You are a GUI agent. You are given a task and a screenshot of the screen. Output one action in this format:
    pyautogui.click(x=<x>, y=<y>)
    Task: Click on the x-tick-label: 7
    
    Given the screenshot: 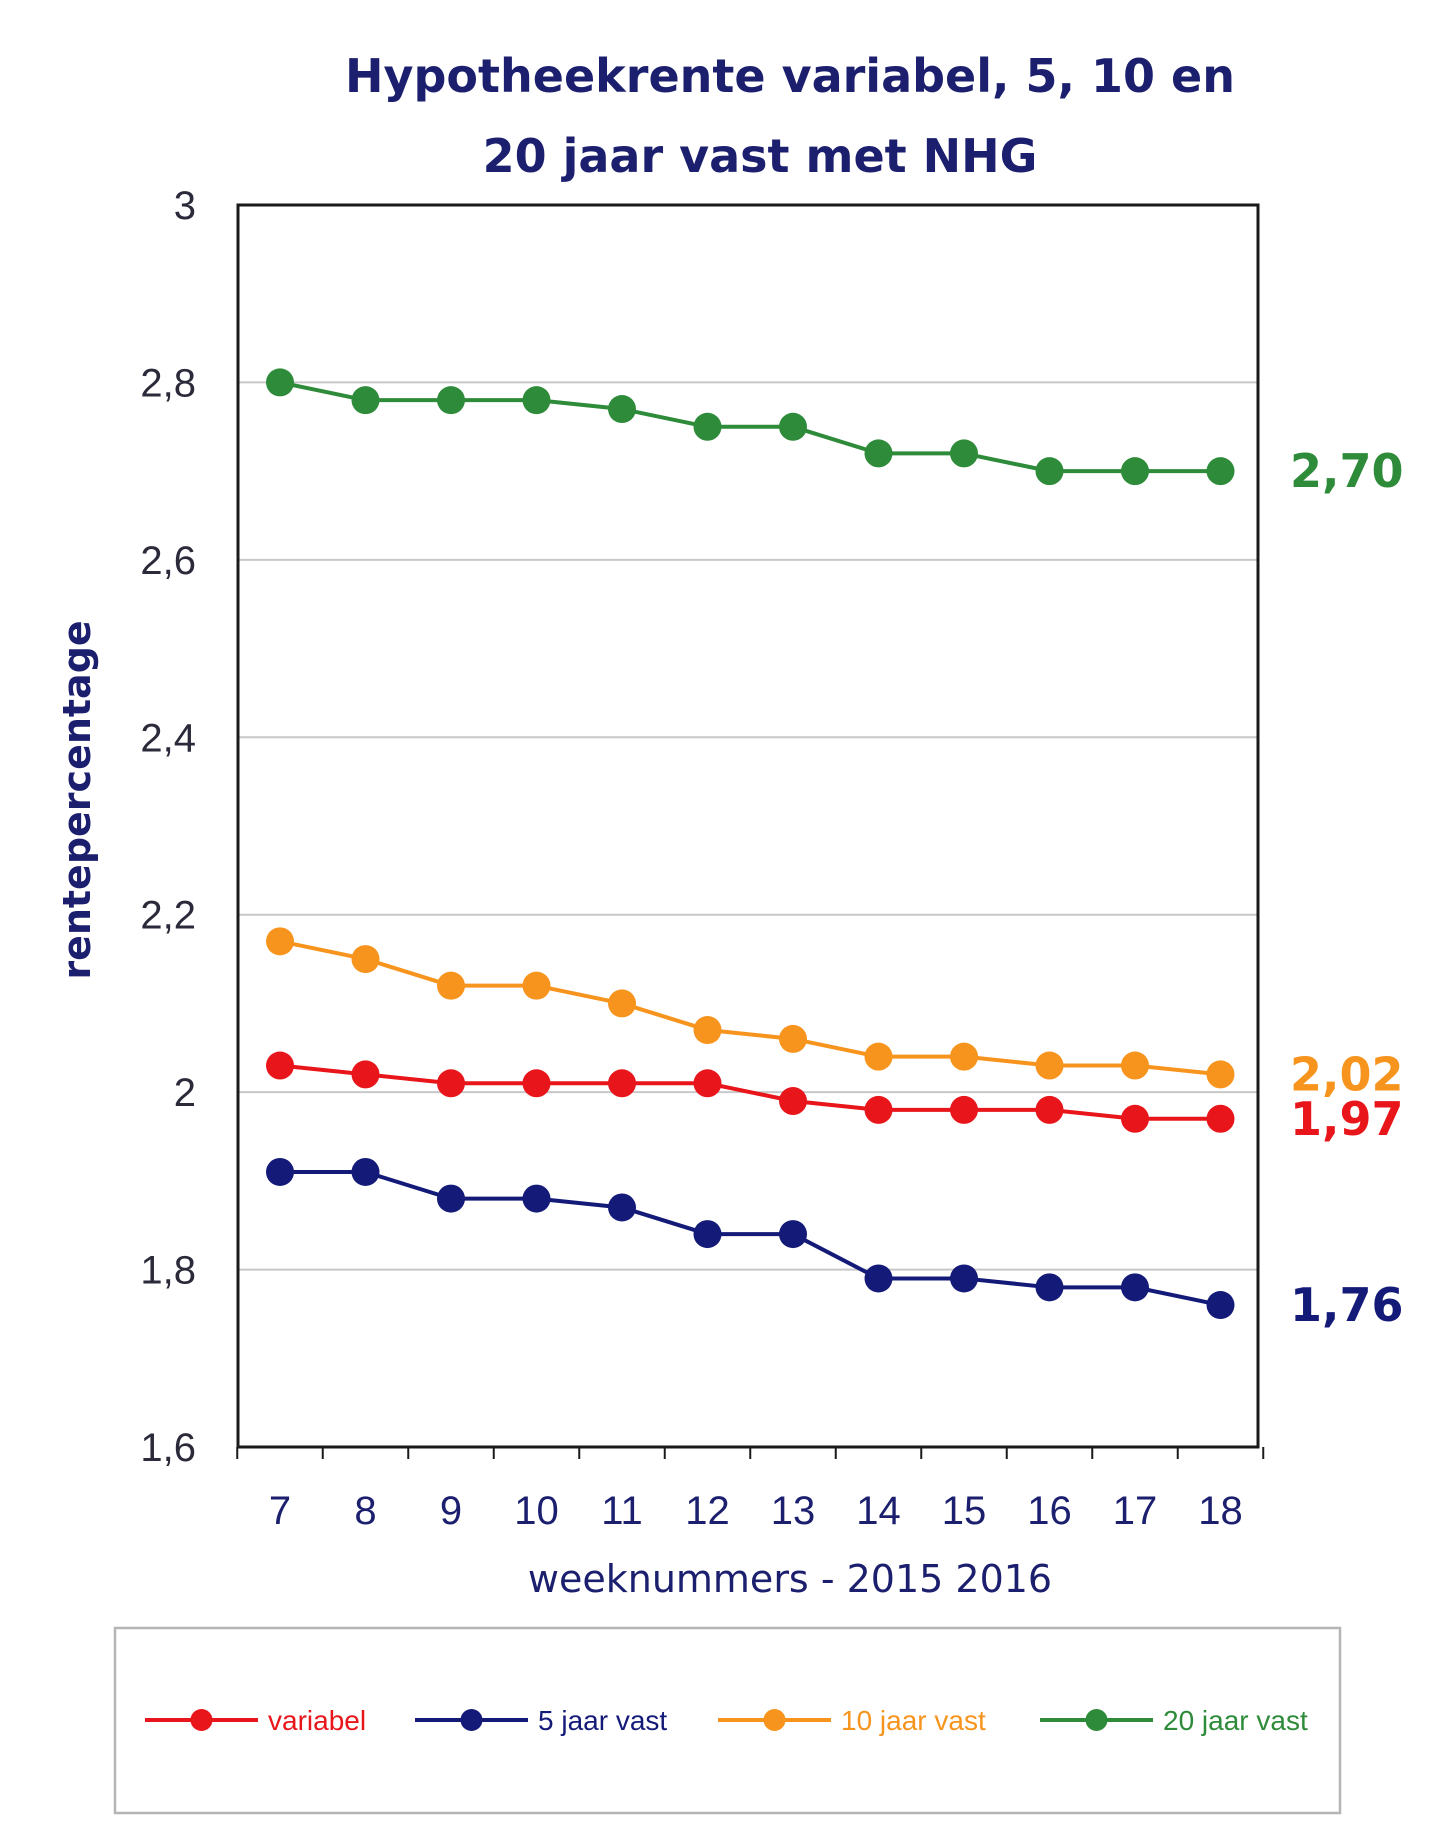 What is the action you would take?
    pyautogui.click(x=280, y=1511)
    